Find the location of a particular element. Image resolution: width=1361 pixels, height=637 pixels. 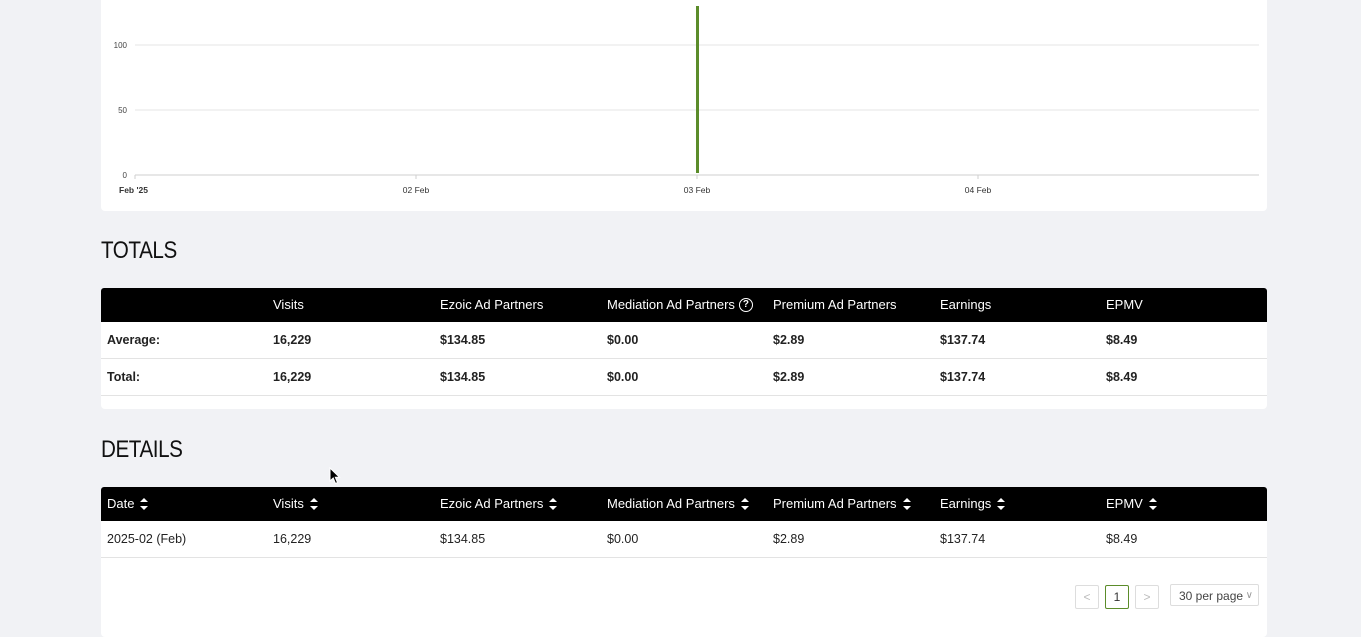

per-page-value: 30 per page is located at coordinates (1211, 596).